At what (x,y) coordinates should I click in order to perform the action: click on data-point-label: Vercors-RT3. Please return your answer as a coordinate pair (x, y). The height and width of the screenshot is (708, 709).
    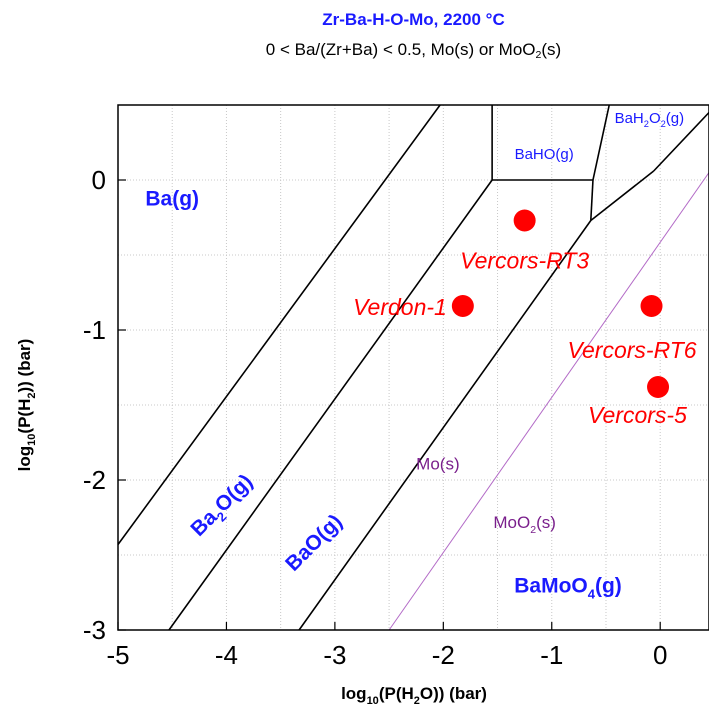
    Looking at the image, I should click on (524, 261).